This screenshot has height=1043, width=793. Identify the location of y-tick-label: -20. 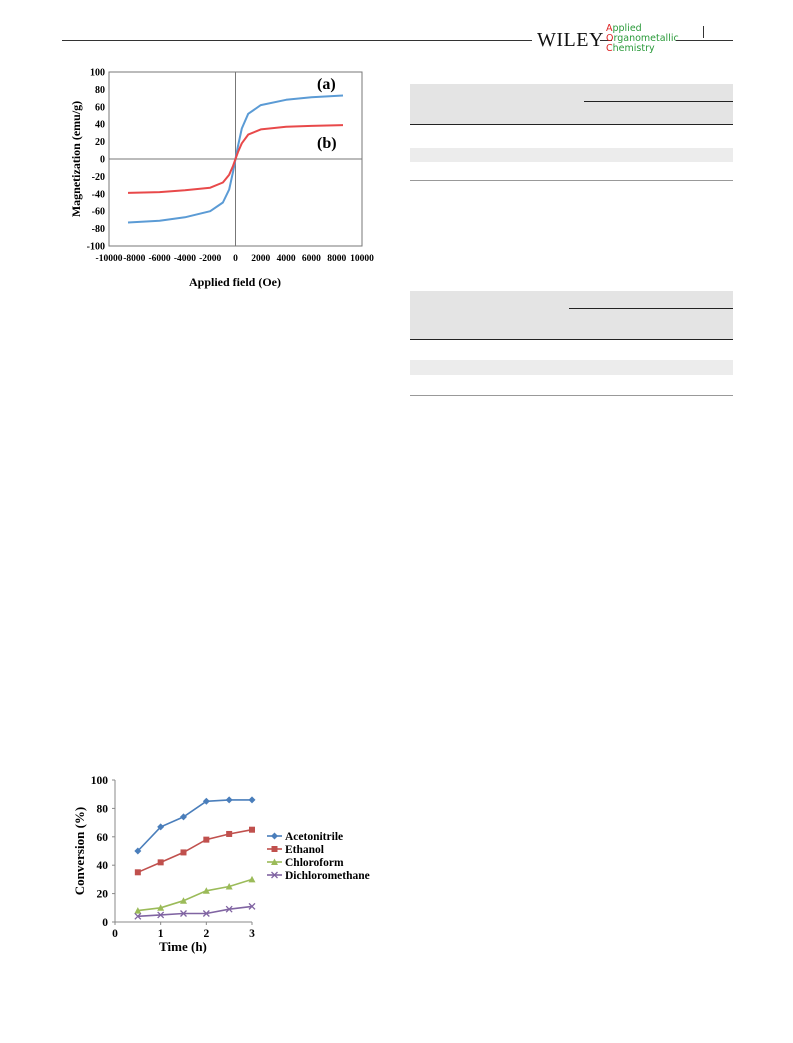
(98, 177).